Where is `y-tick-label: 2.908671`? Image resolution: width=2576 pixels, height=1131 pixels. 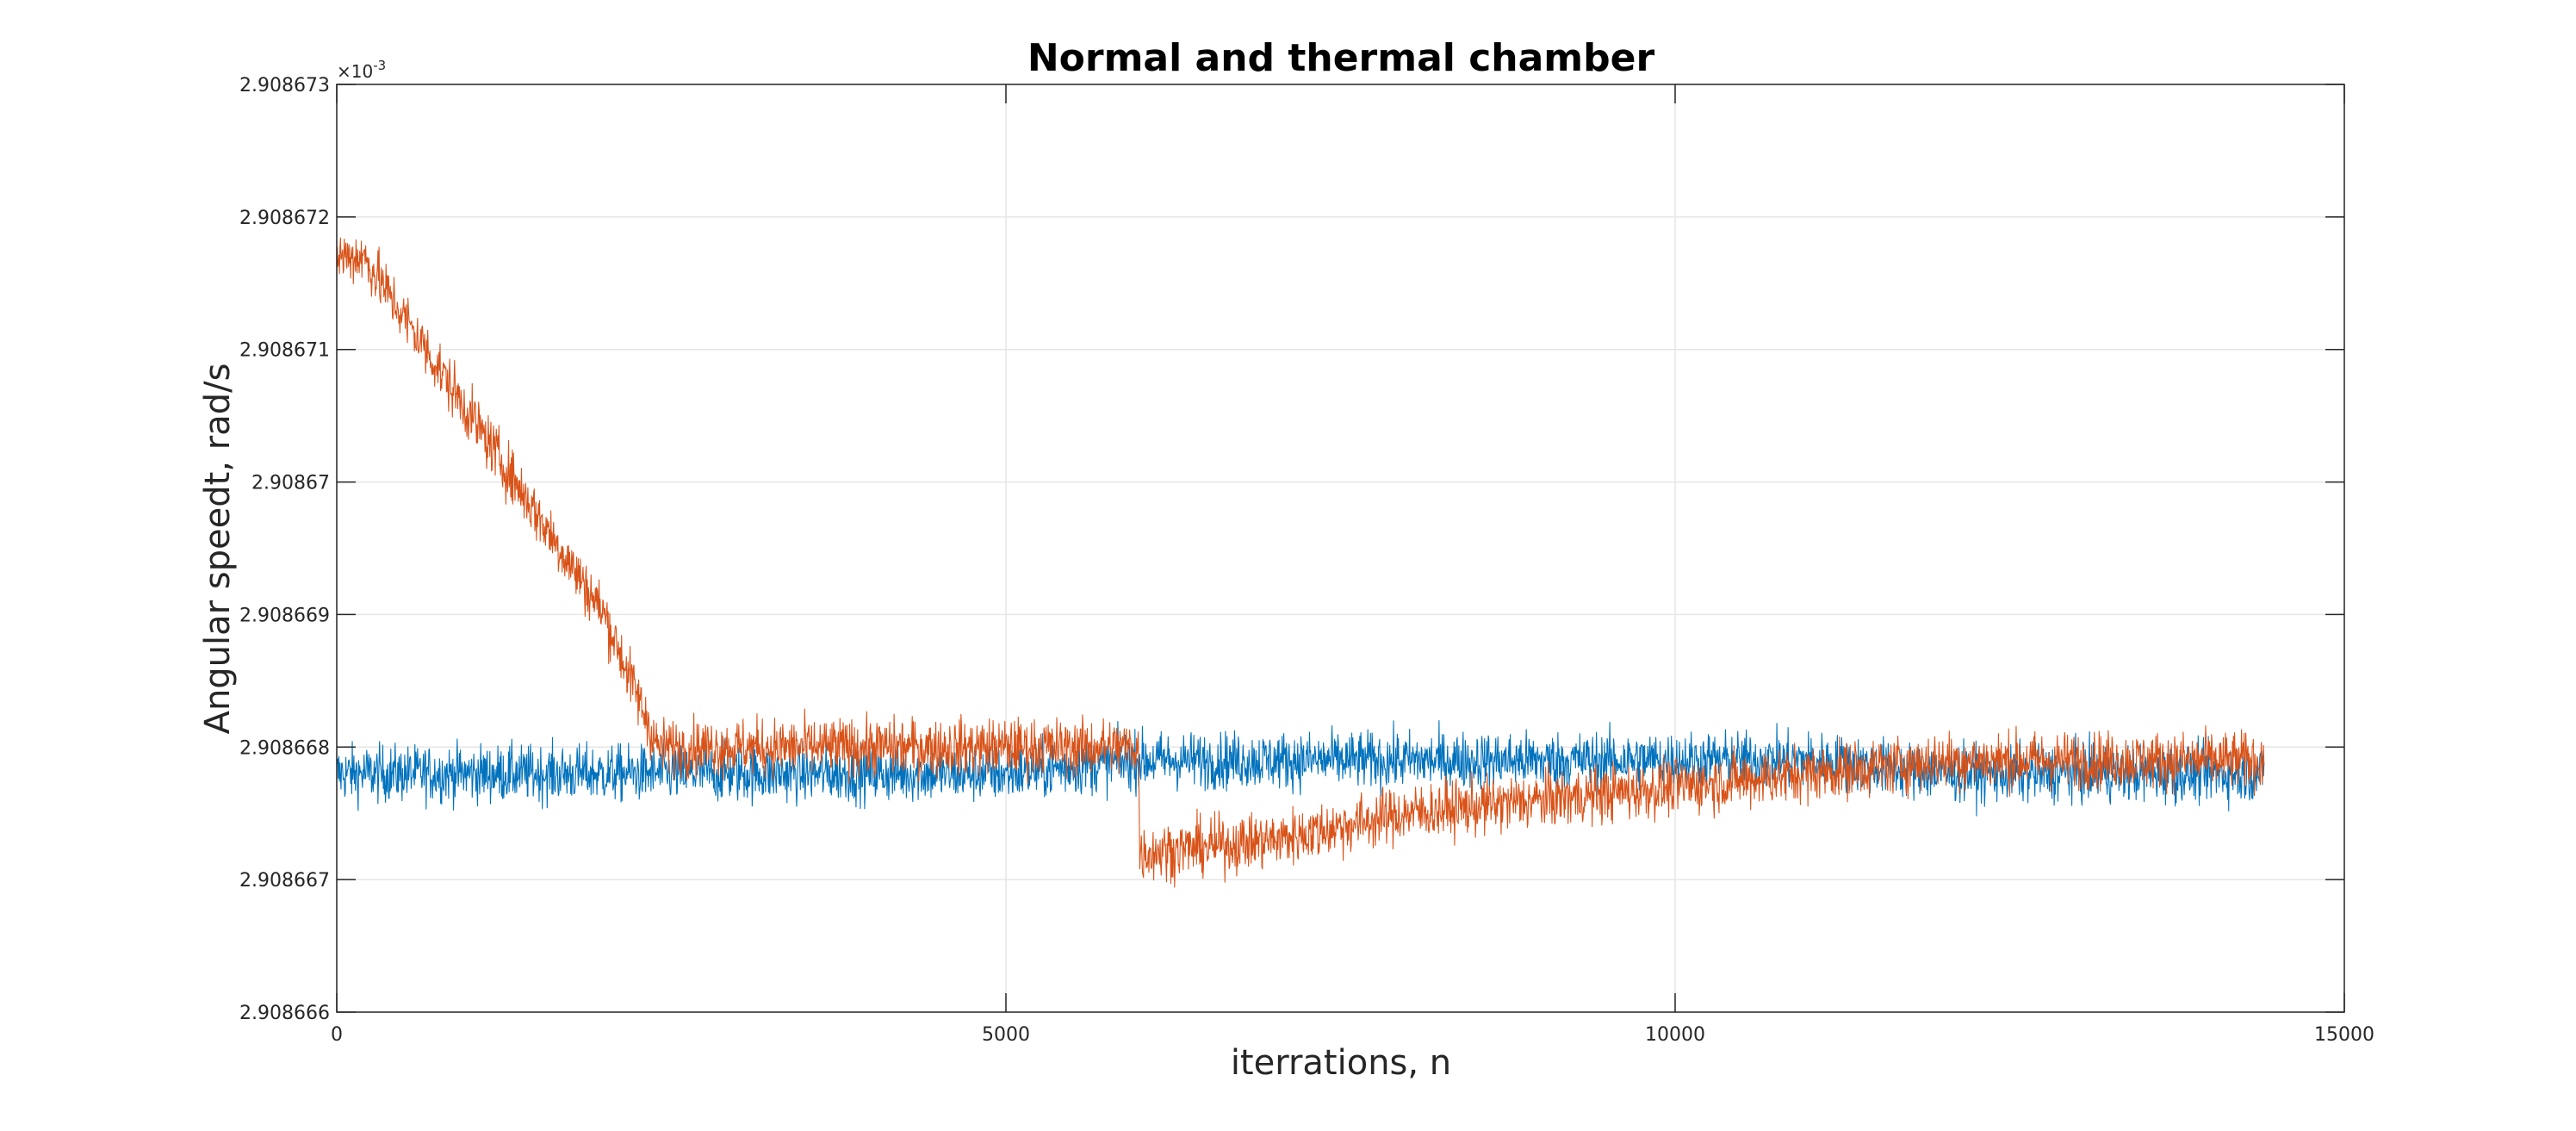 y-tick-label: 2.908671 is located at coordinates (284, 351).